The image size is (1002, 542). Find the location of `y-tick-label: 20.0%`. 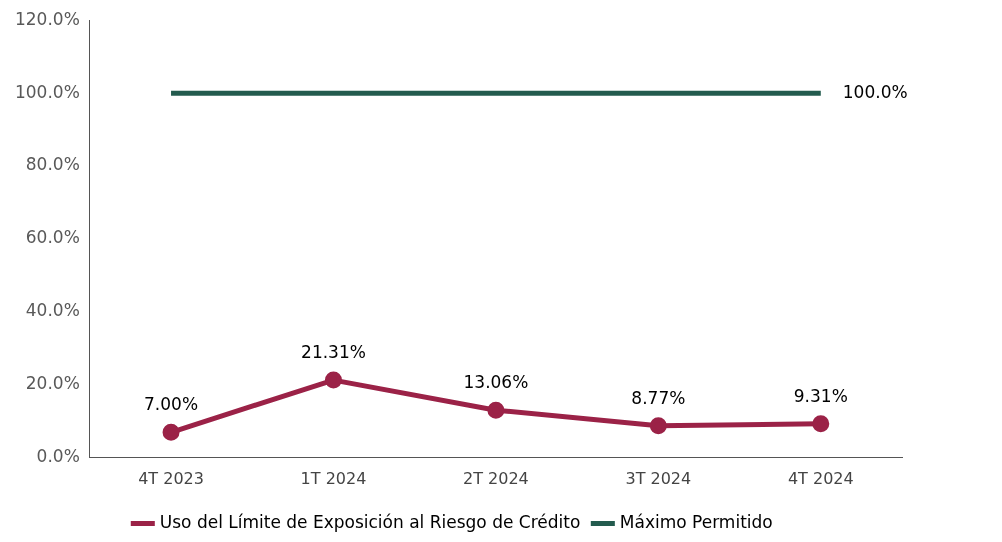

y-tick-label: 20.0% is located at coordinates (52, 383).